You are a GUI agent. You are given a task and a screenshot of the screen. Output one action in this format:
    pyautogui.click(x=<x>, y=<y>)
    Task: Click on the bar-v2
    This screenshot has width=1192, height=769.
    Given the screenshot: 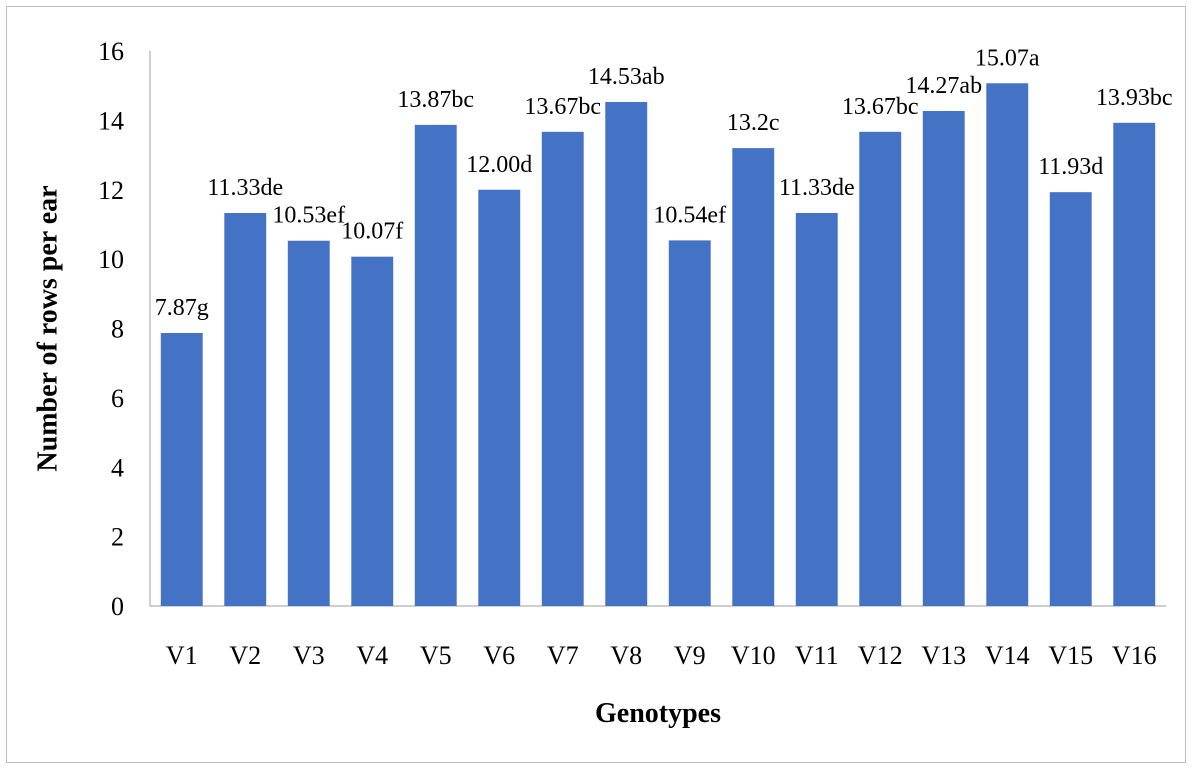 What is the action you would take?
    pyautogui.click(x=245, y=409)
    